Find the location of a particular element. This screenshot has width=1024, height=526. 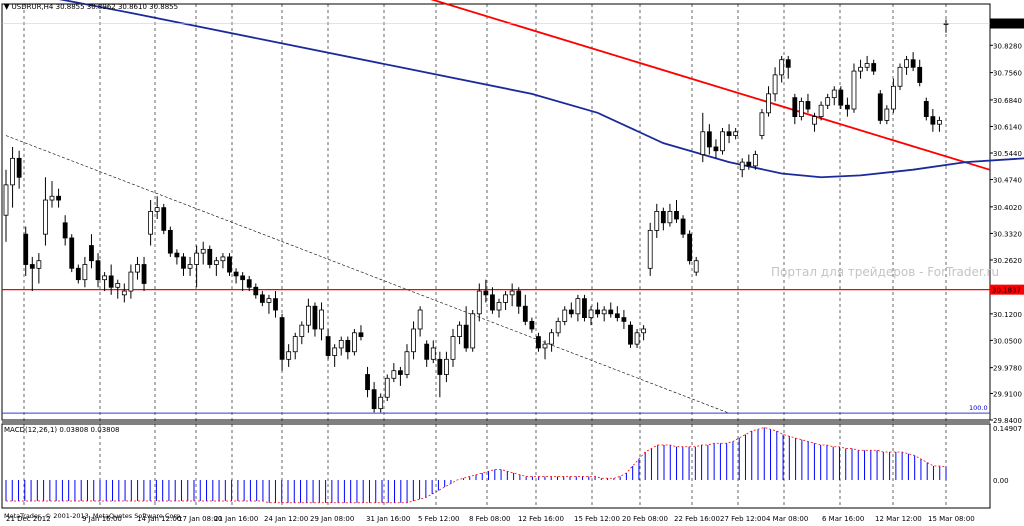

fib-level-label: 100.0 is located at coordinates (978, 408).